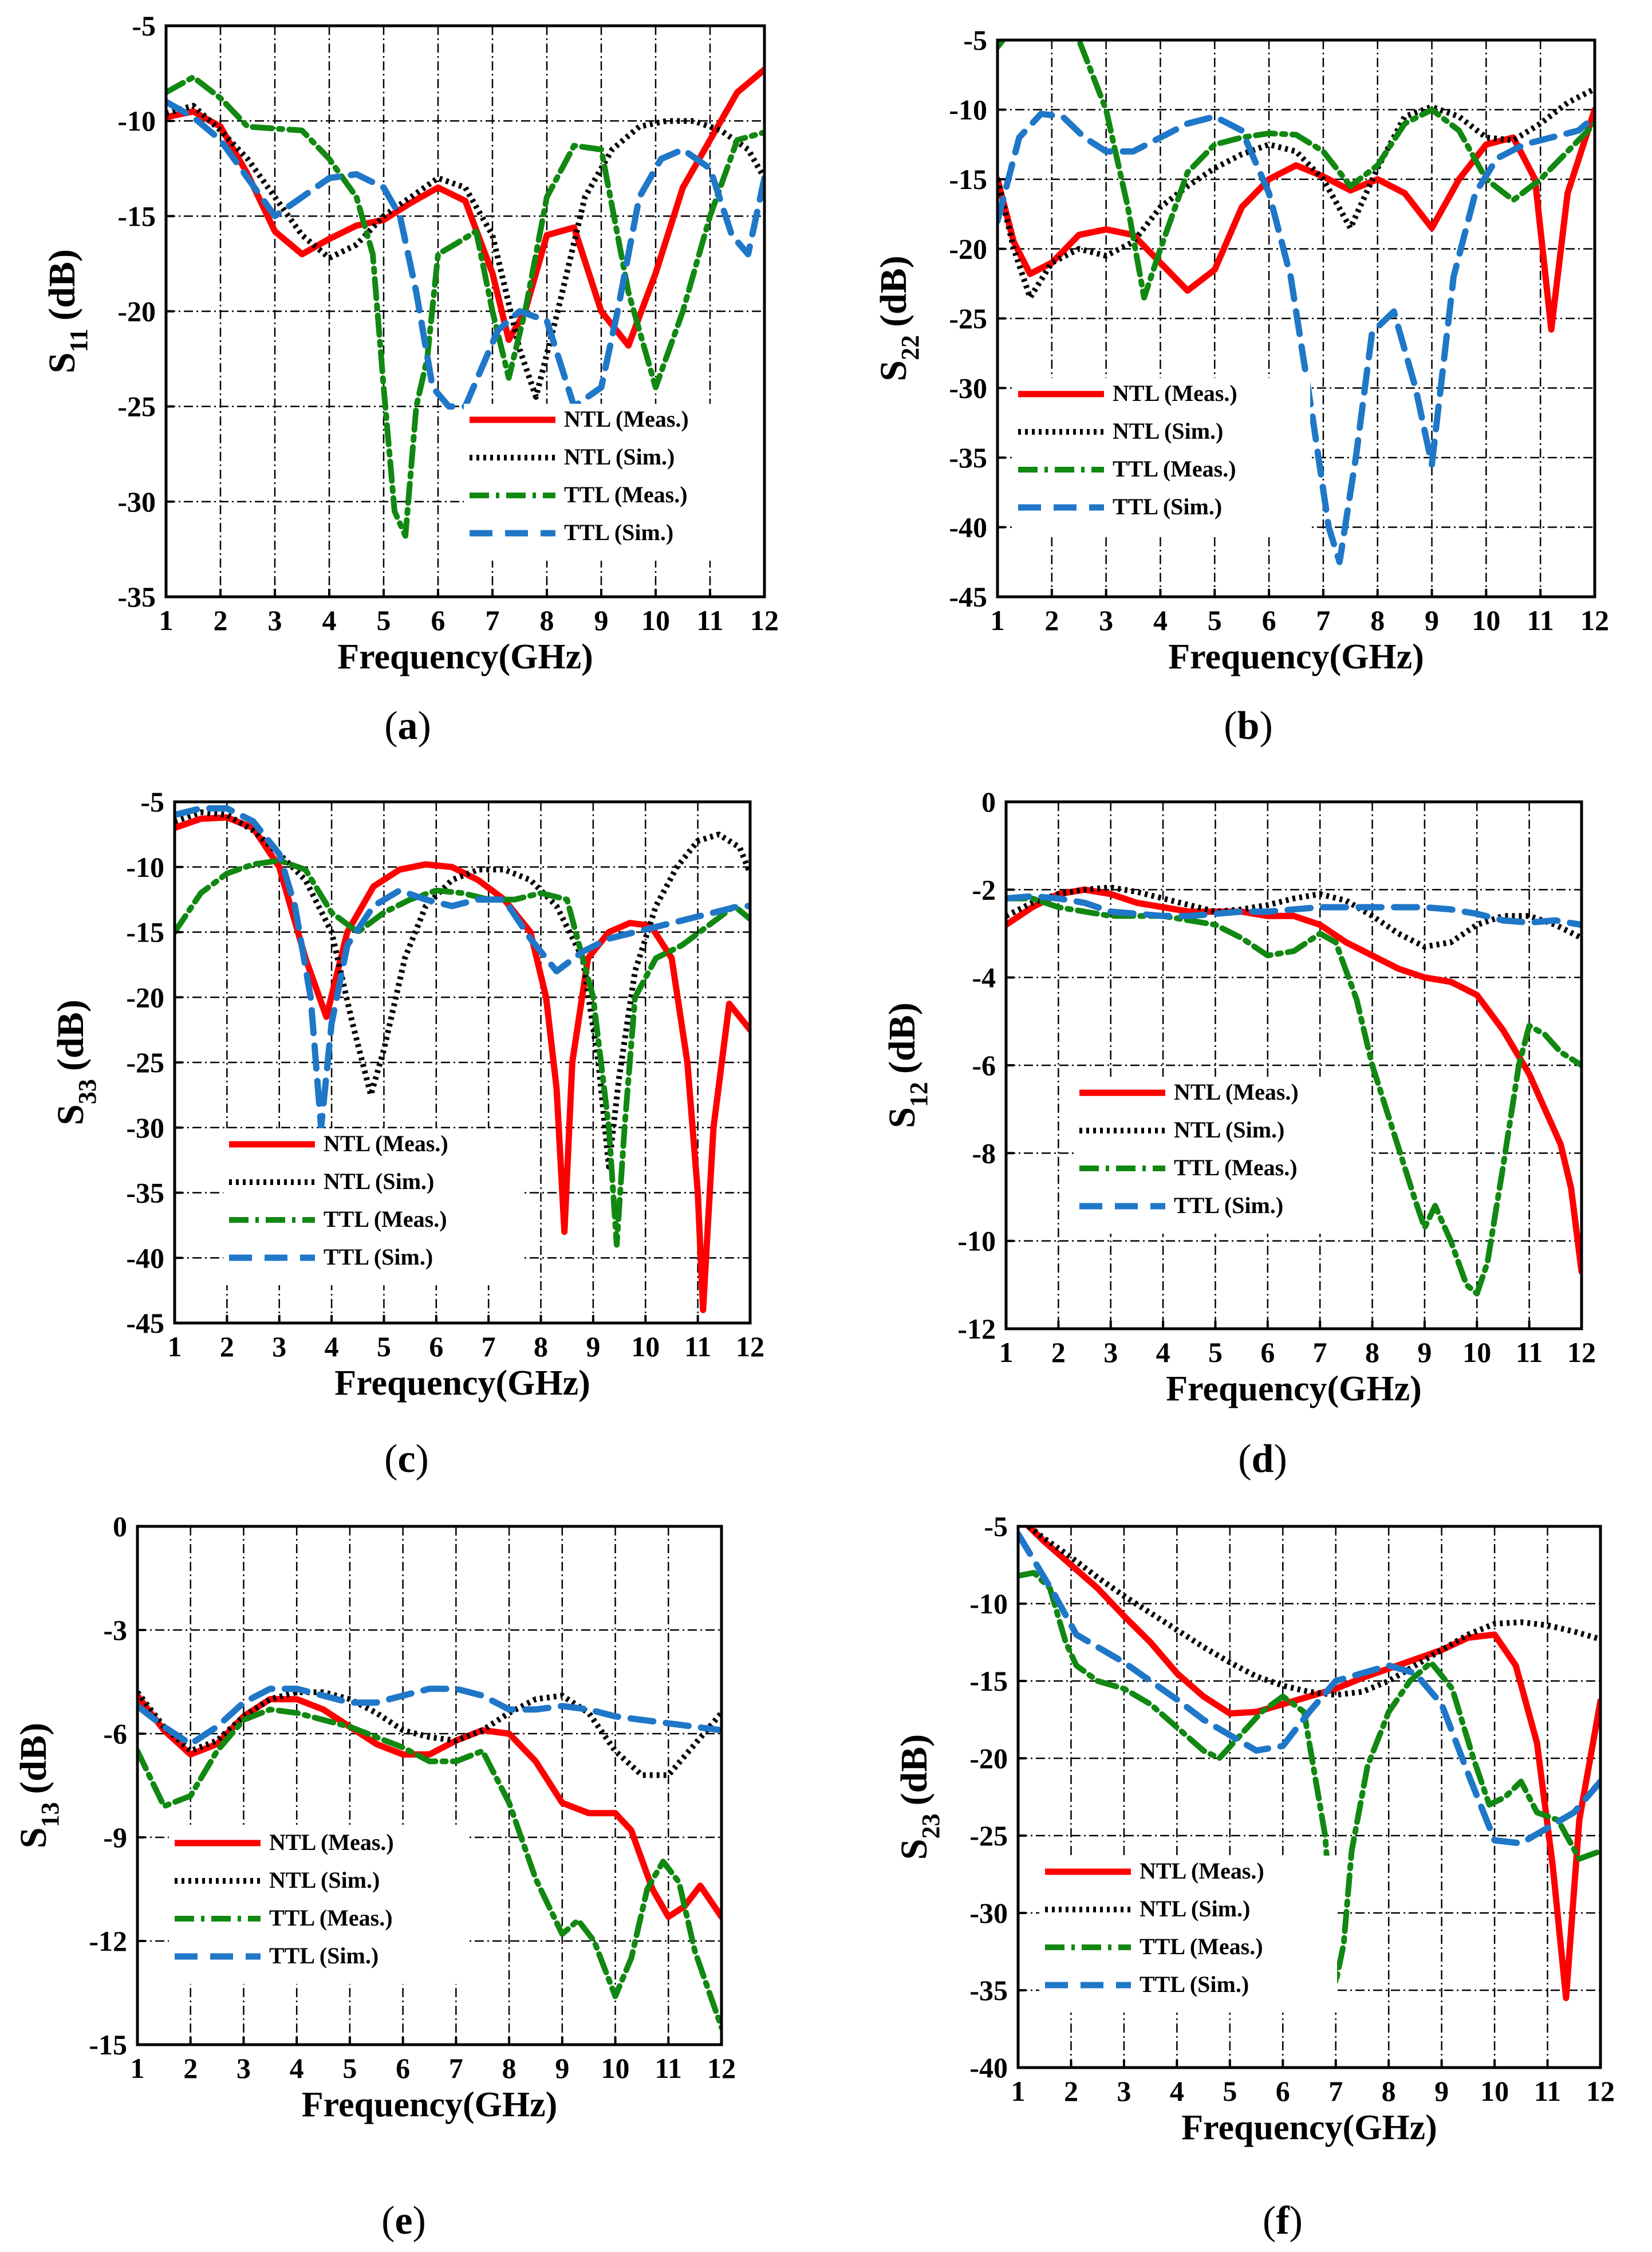 The height and width of the screenshot is (2252, 1652). I want to click on panel-caption: (d), so click(1263, 1459).